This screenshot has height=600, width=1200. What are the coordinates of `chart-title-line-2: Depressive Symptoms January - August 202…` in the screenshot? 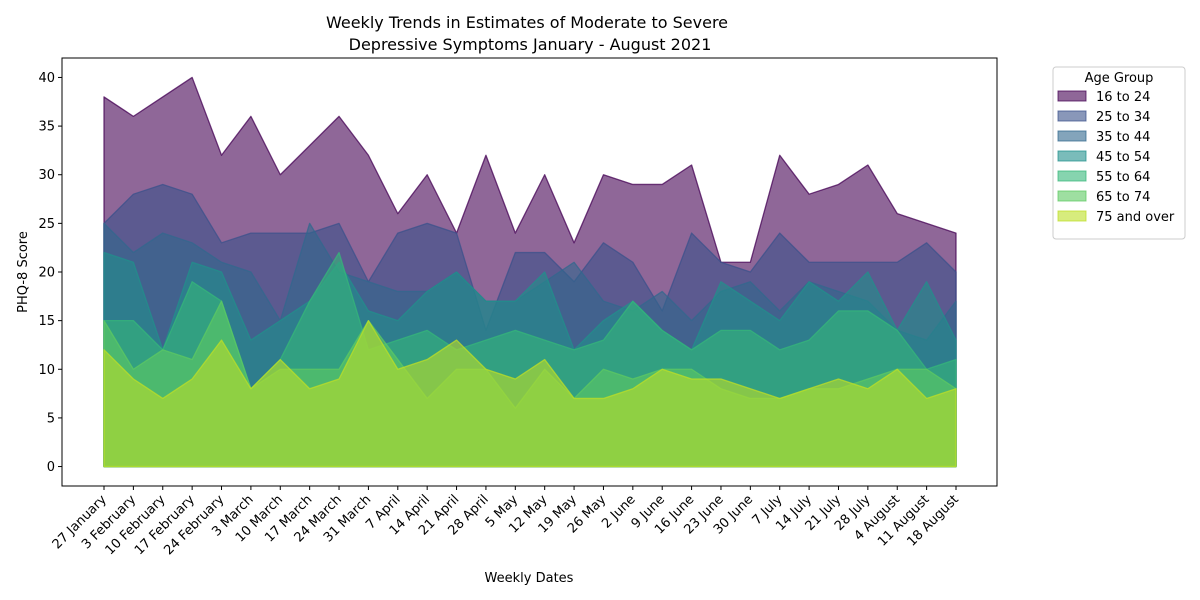 It's located at (530, 44).